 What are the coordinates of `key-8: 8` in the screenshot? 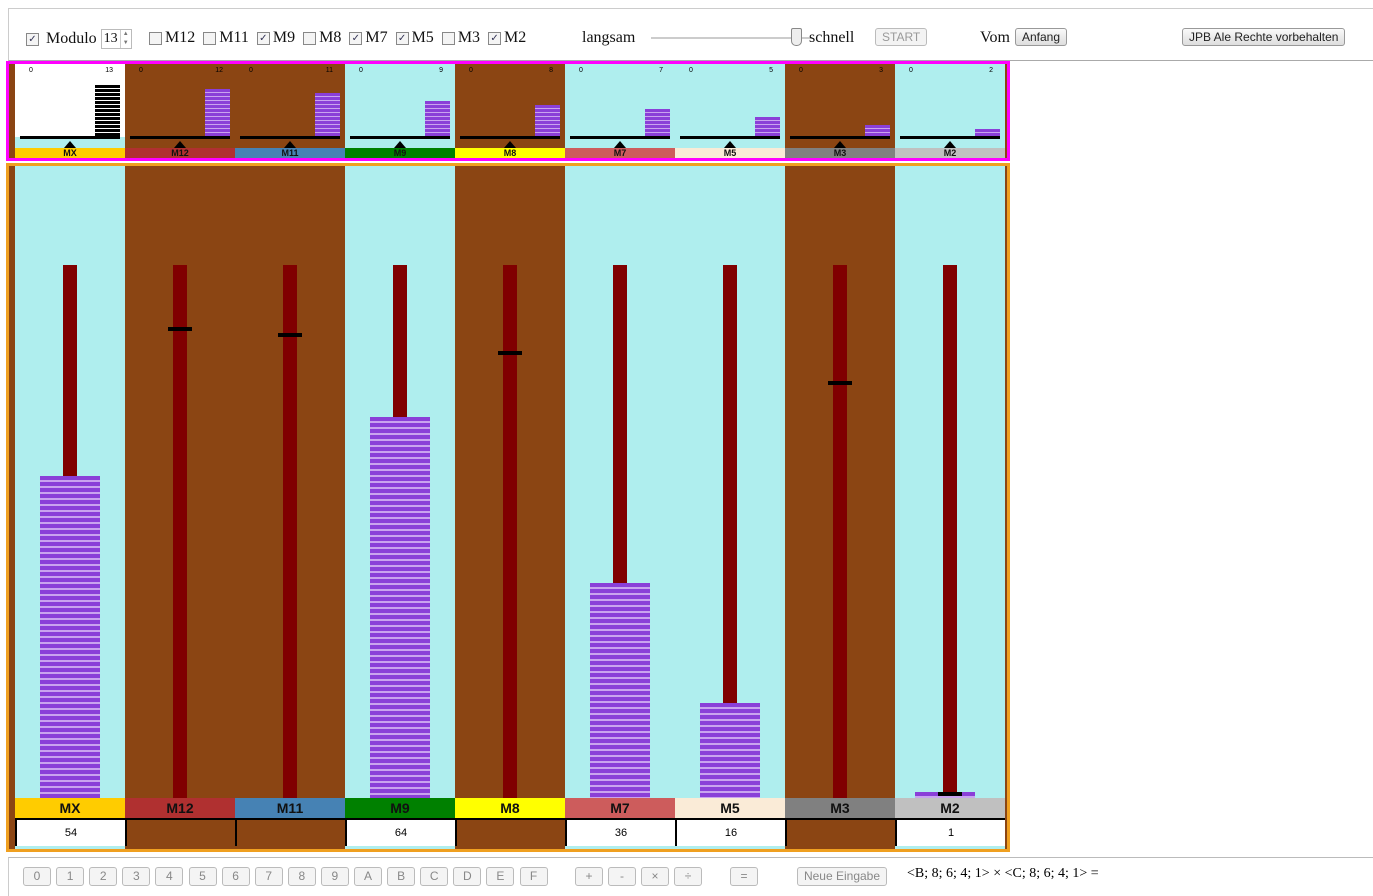 It's located at (301, 876).